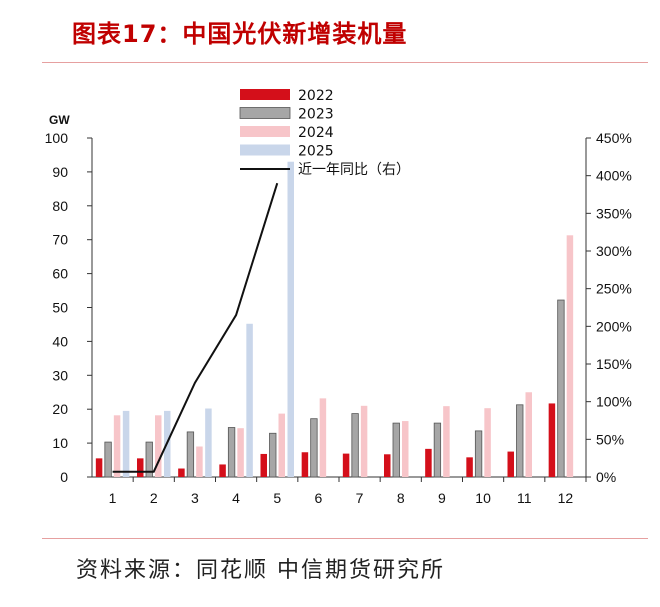 This screenshot has height=607, width=660. I want to click on y-tick-label: 50, so click(60, 308).